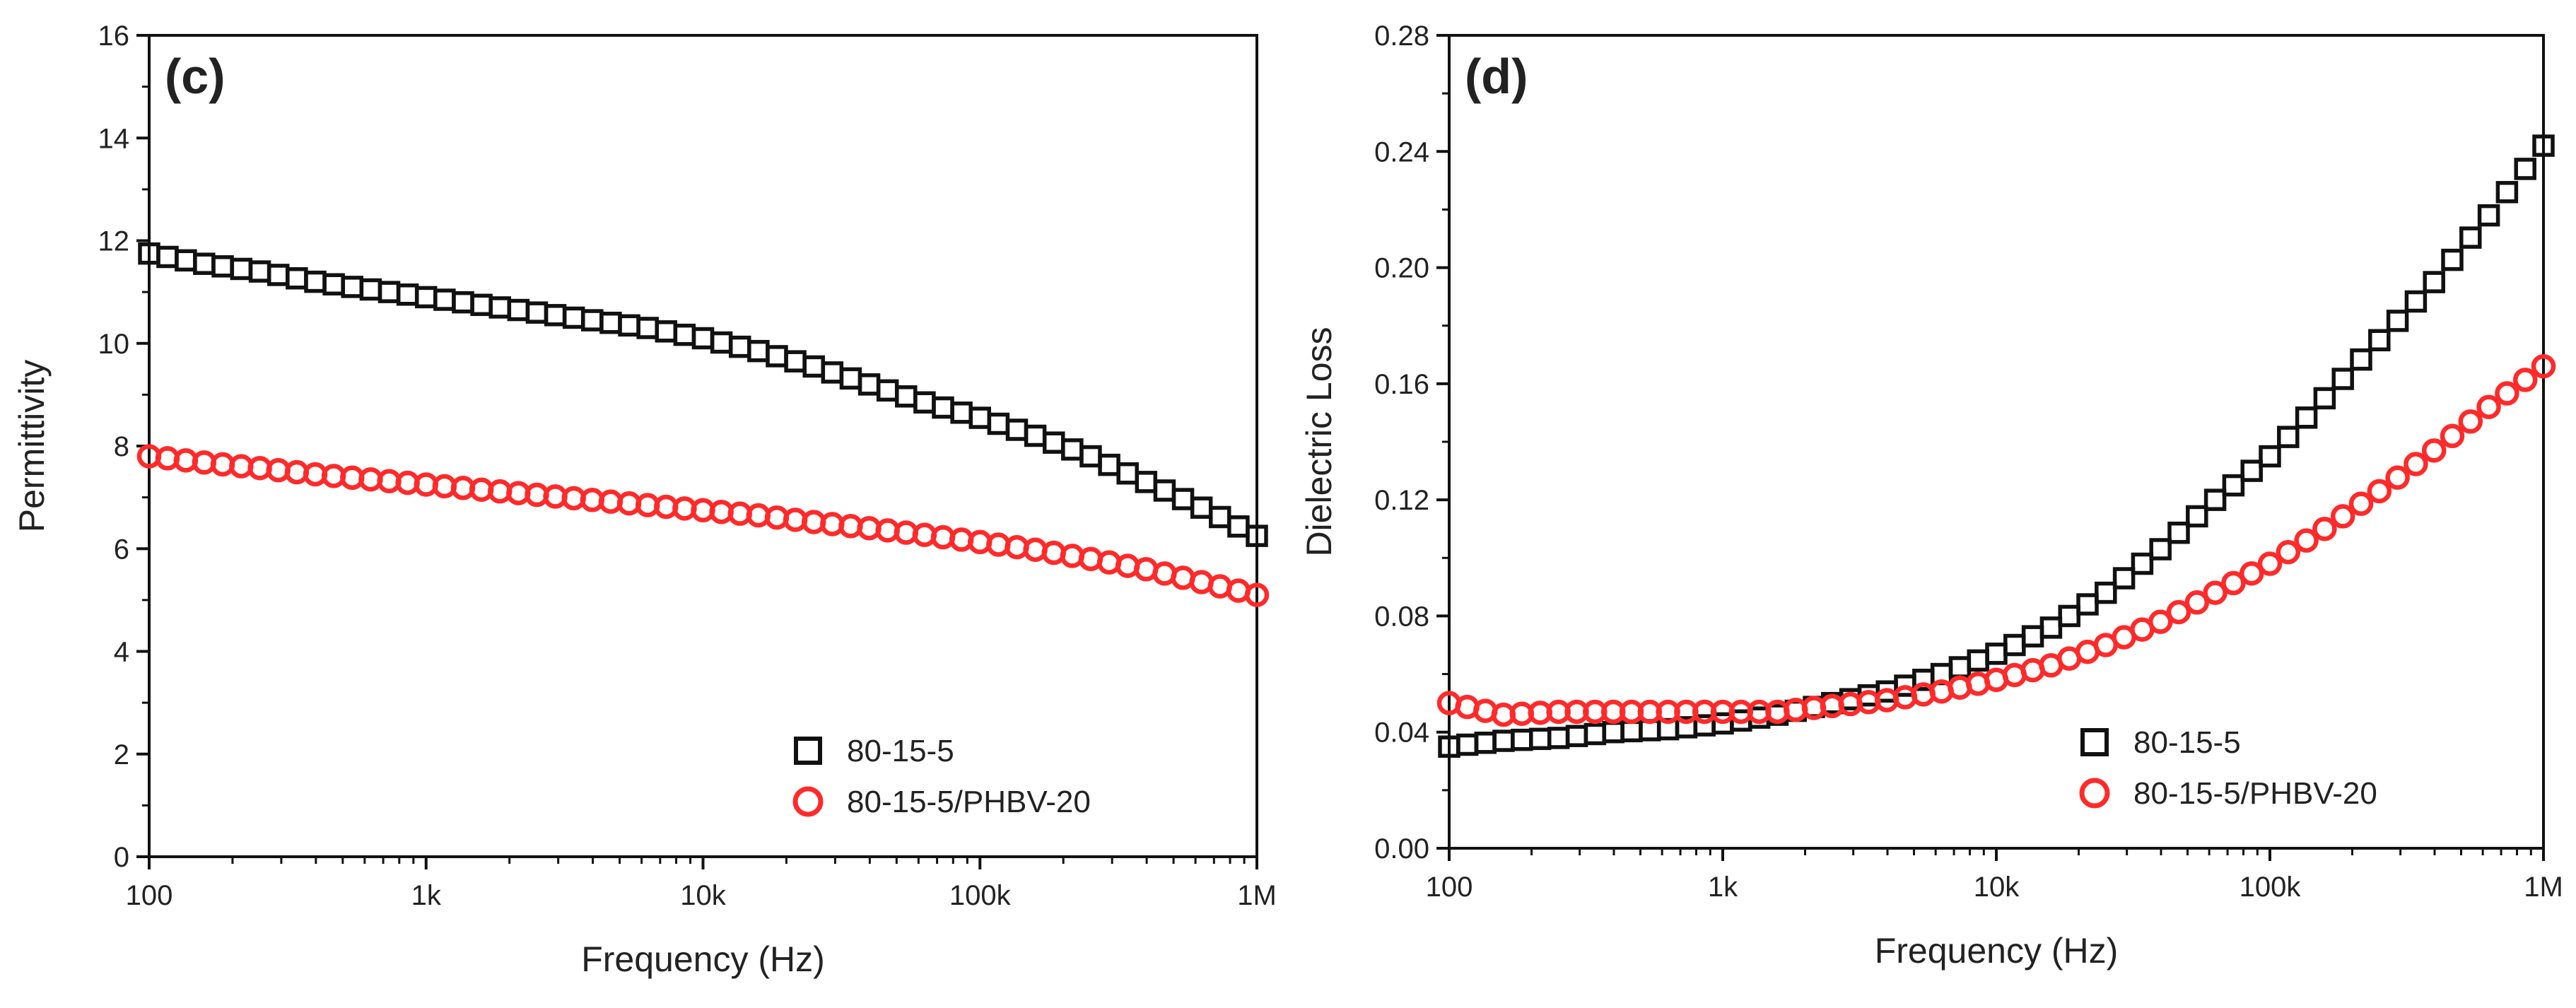 This screenshot has height=1008, width=2576. What do you see at coordinates (1997, 951) in the screenshot?
I see `x-axis-title: Frequency (Hz)` at bounding box center [1997, 951].